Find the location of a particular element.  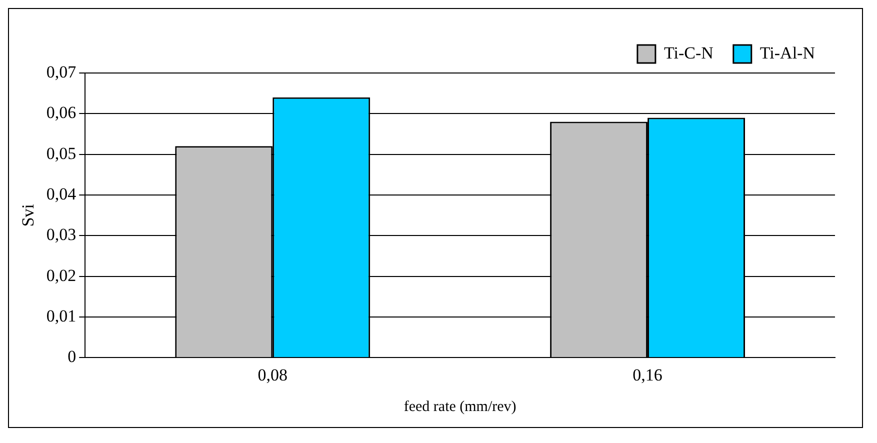

legend-label: Ti-Al-N is located at coordinates (787, 52).